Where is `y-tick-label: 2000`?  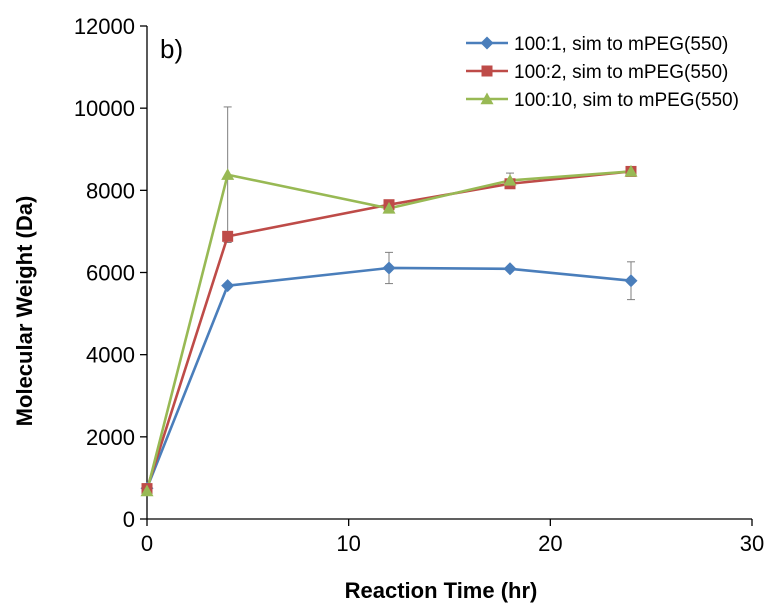 y-tick-label: 2000 is located at coordinates (110, 437).